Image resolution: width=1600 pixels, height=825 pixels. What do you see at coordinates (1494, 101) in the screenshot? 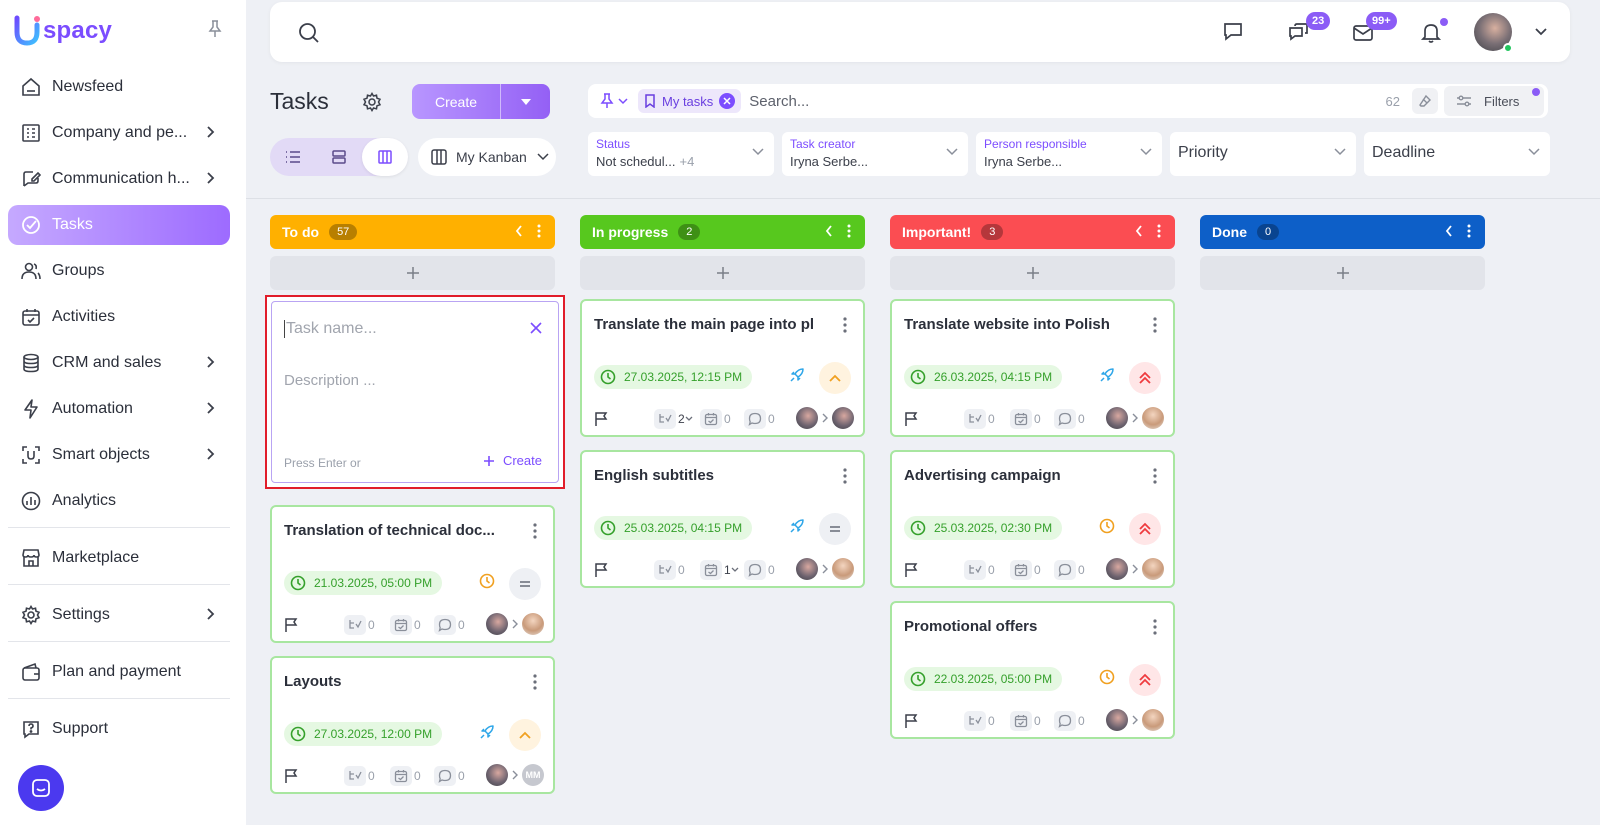
I see `filters-button: Filters` at bounding box center [1494, 101].